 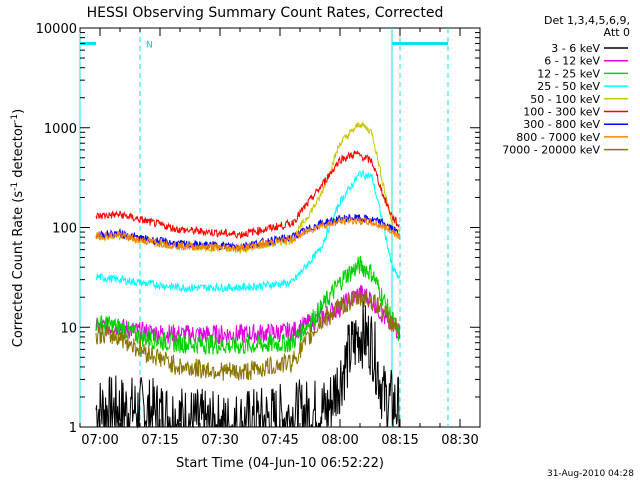 What do you see at coordinates (399, 440) in the screenshot?
I see `x-tick-label: 08:15` at bounding box center [399, 440].